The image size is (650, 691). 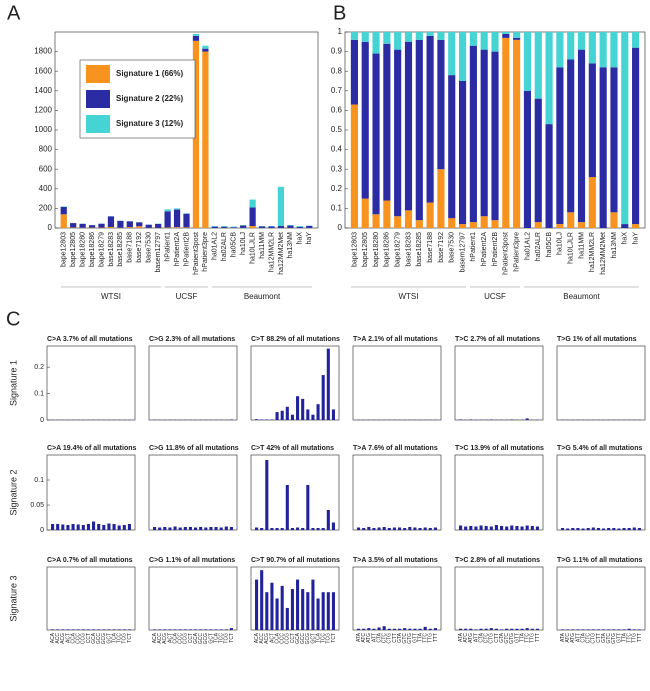 What do you see at coordinates (98, 74) in the screenshot?
I see `legend-swatch` at bounding box center [98, 74].